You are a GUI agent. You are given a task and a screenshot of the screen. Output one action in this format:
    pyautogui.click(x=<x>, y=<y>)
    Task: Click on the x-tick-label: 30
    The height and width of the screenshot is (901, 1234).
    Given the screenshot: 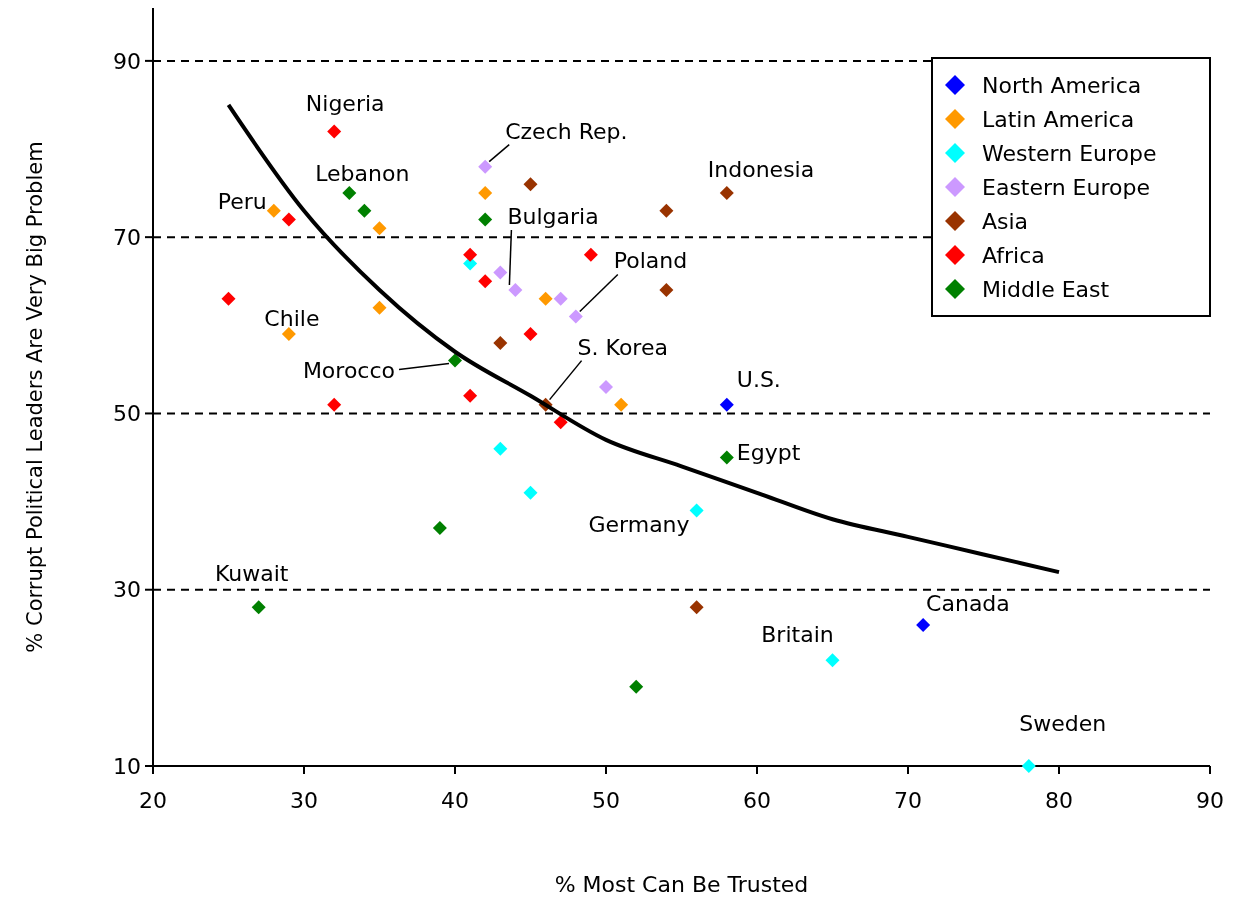 What is the action you would take?
    pyautogui.click(x=304, y=800)
    